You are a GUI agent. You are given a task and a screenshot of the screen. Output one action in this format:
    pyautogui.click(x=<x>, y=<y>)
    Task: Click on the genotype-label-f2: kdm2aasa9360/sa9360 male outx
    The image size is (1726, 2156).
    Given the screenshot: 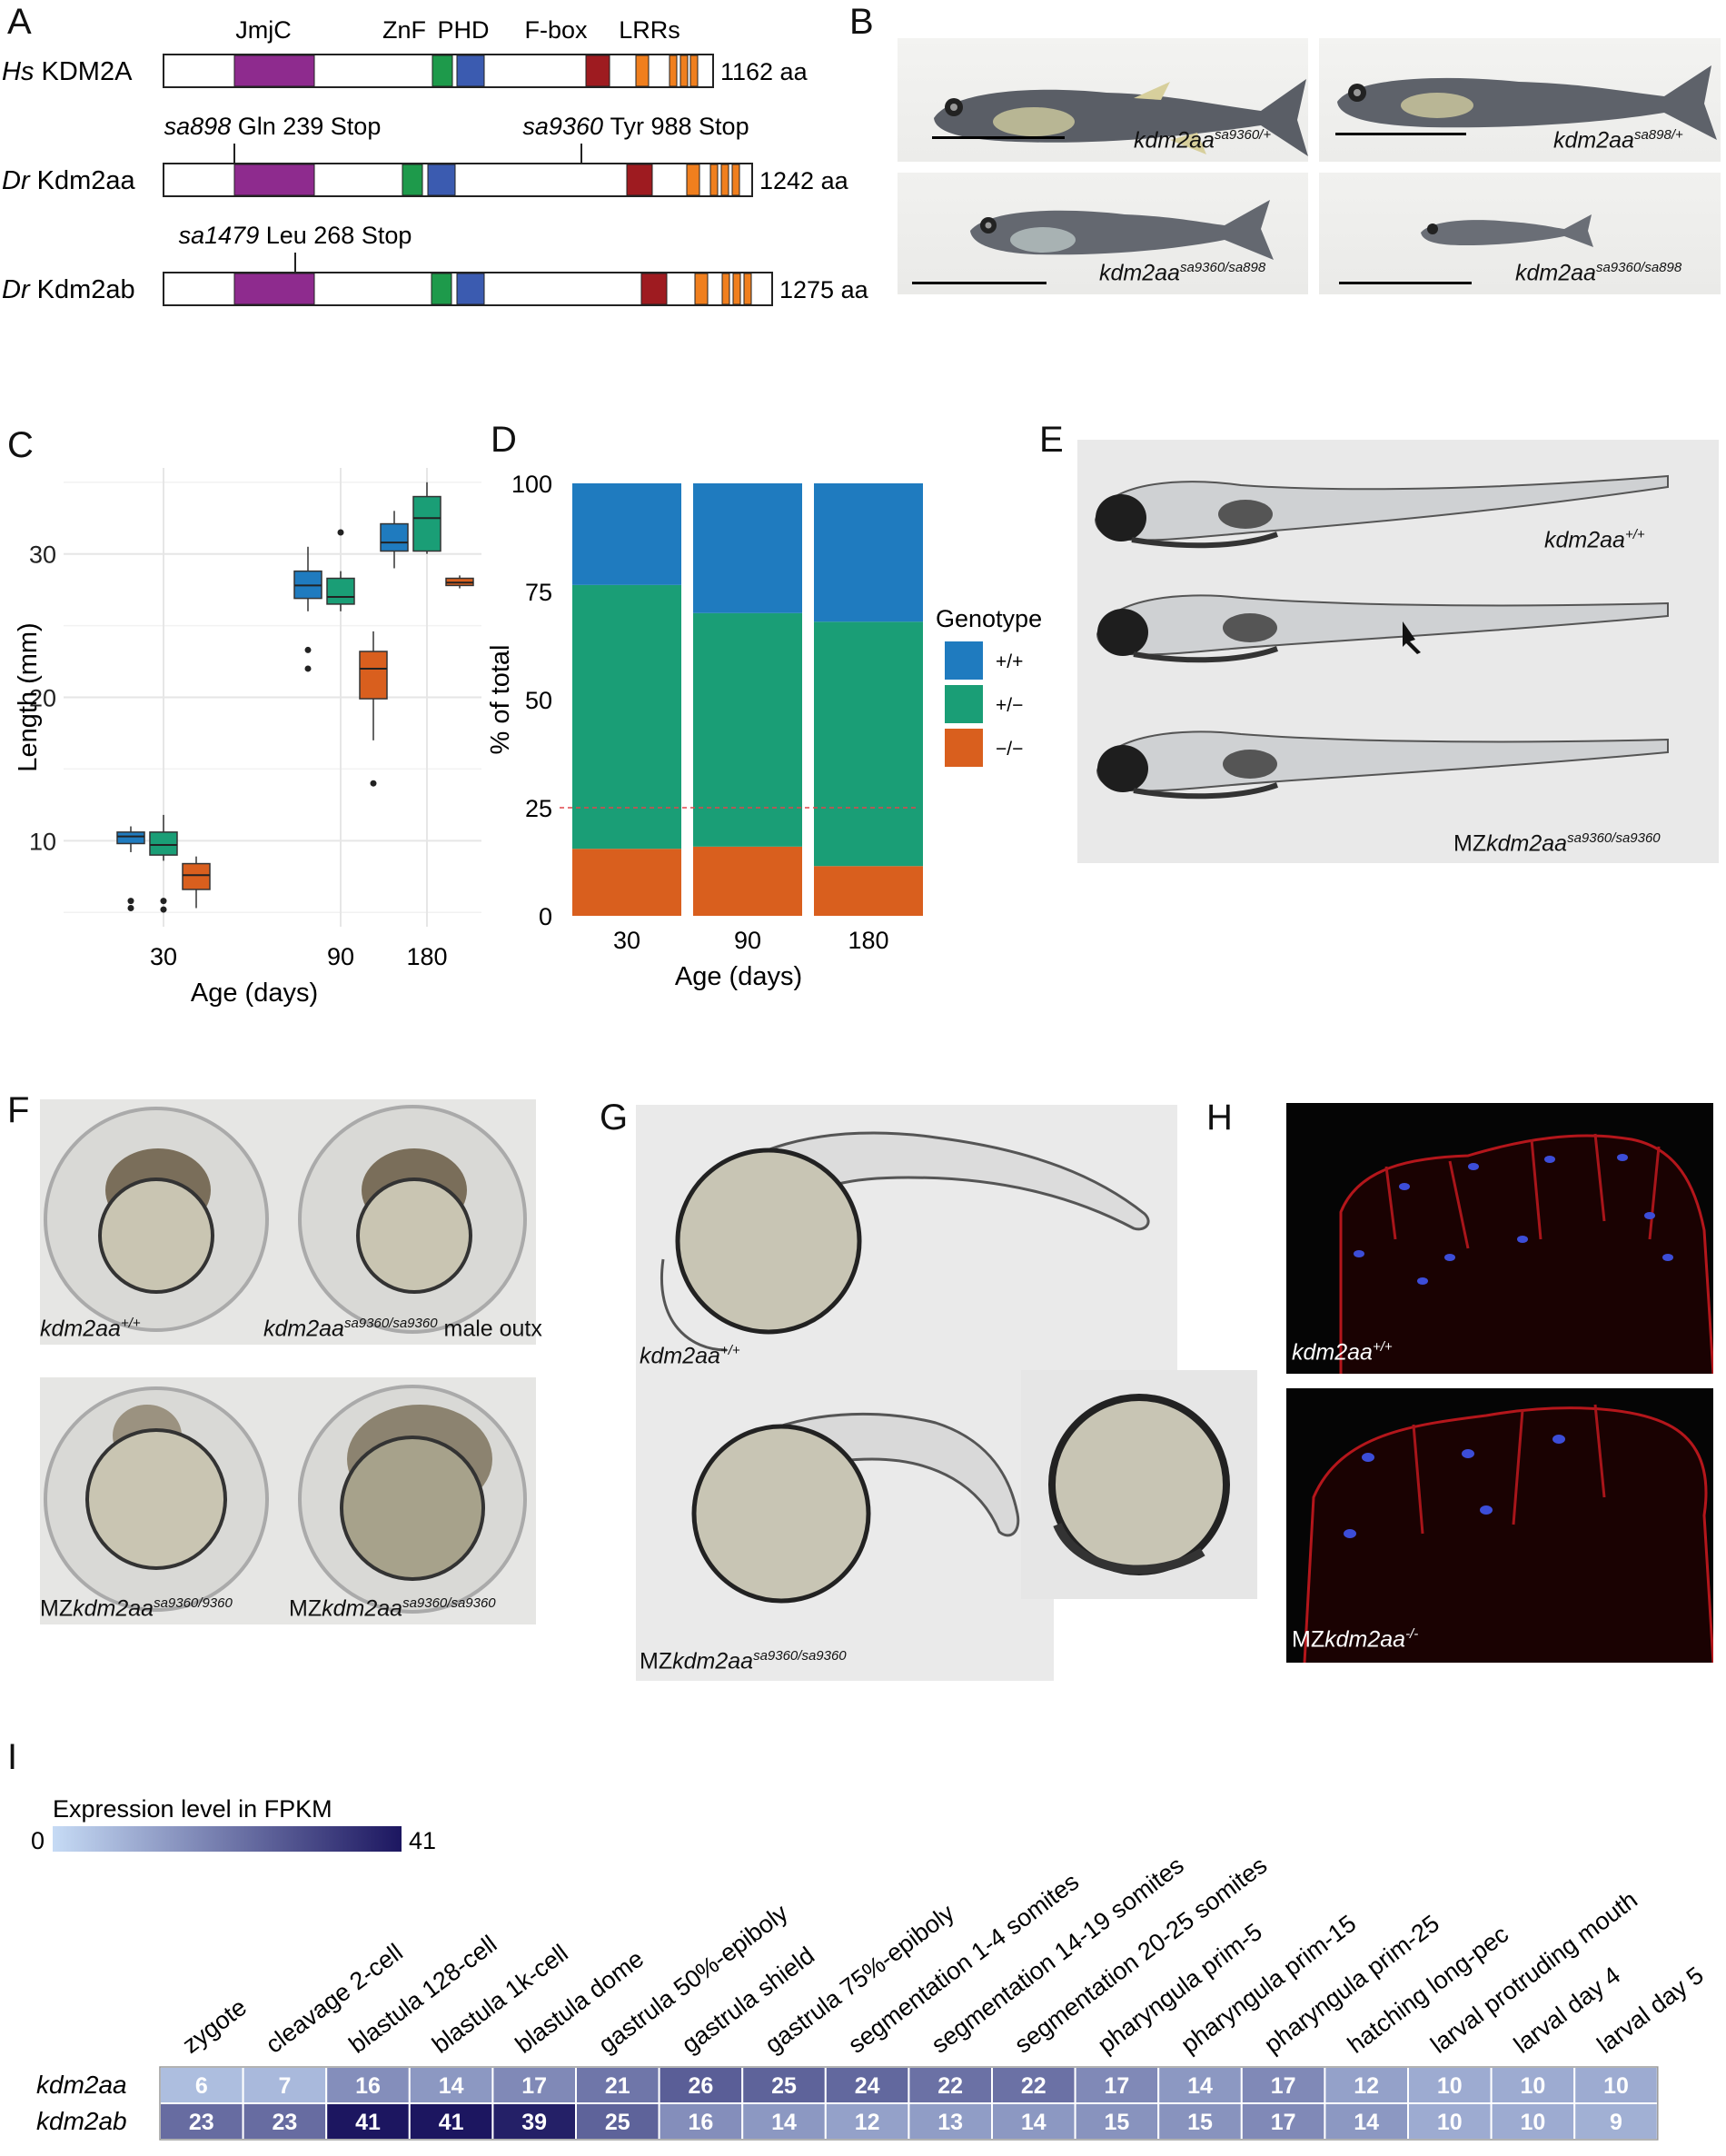 What is the action you would take?
    pyautogui.click(x=402, y=1329)
    